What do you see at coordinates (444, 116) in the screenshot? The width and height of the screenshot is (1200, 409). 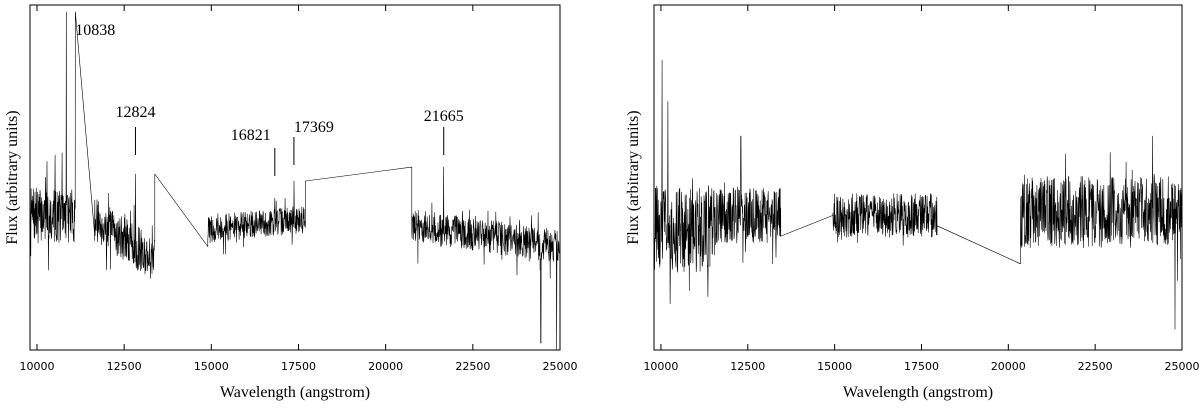 I see `annotation-21665: 21665` at bounding box center [444, 116].